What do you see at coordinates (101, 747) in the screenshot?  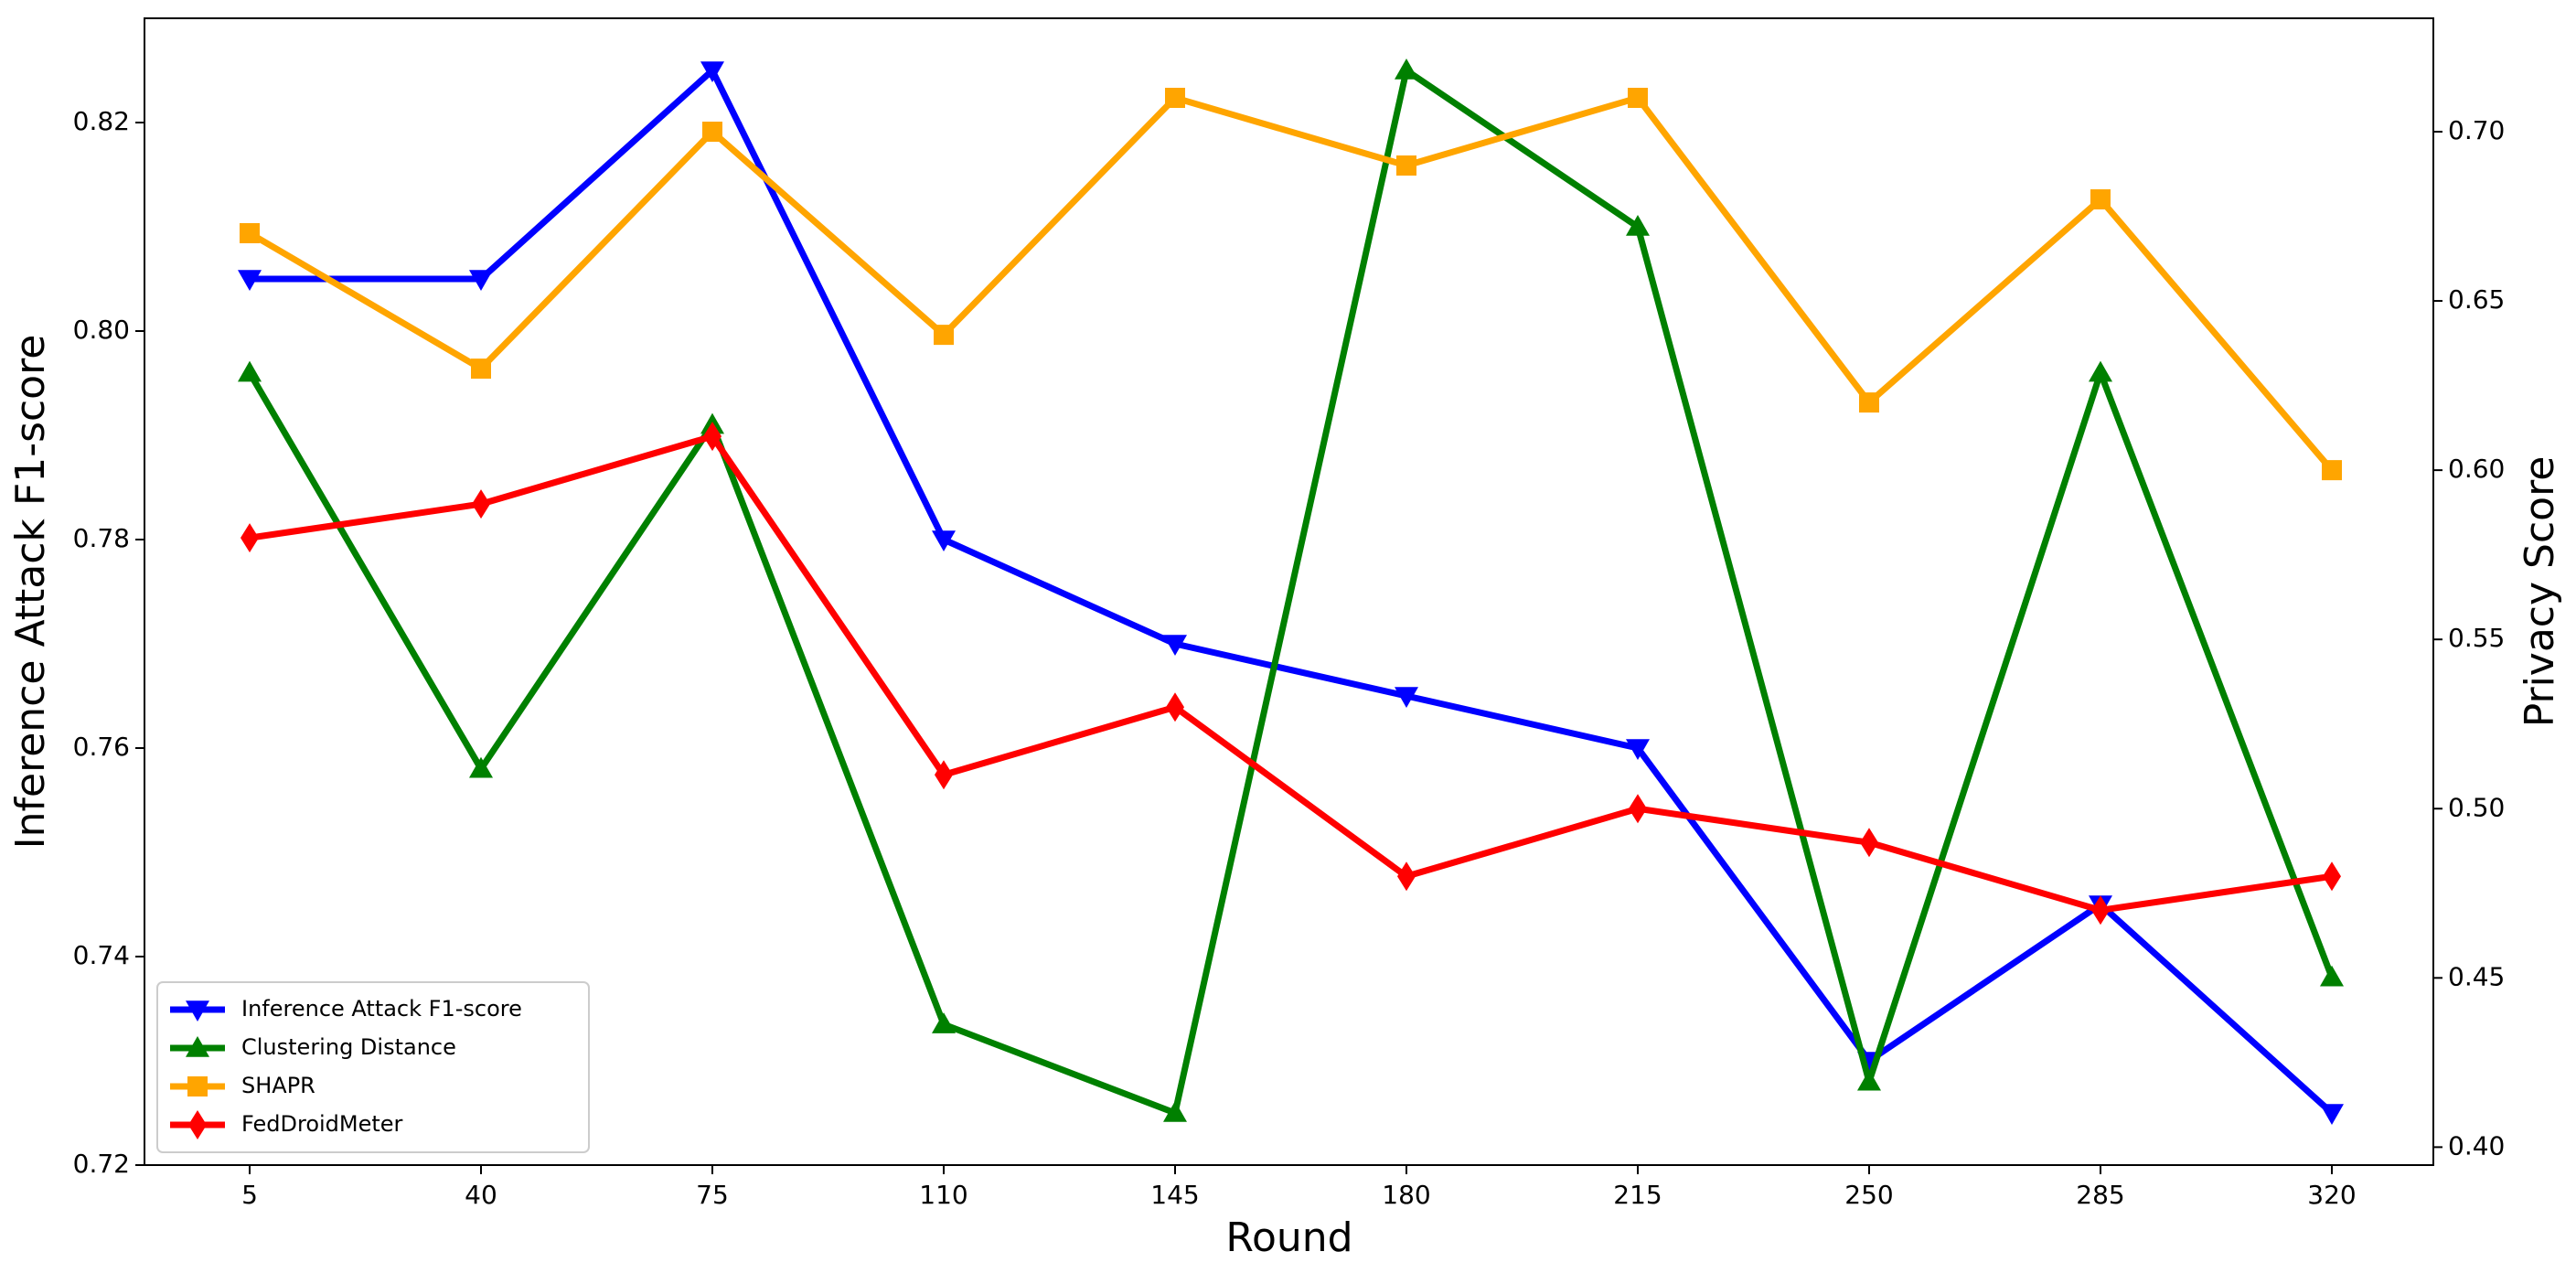 I see `y-tick-label: 0.76` at bounding box center [101, 747].